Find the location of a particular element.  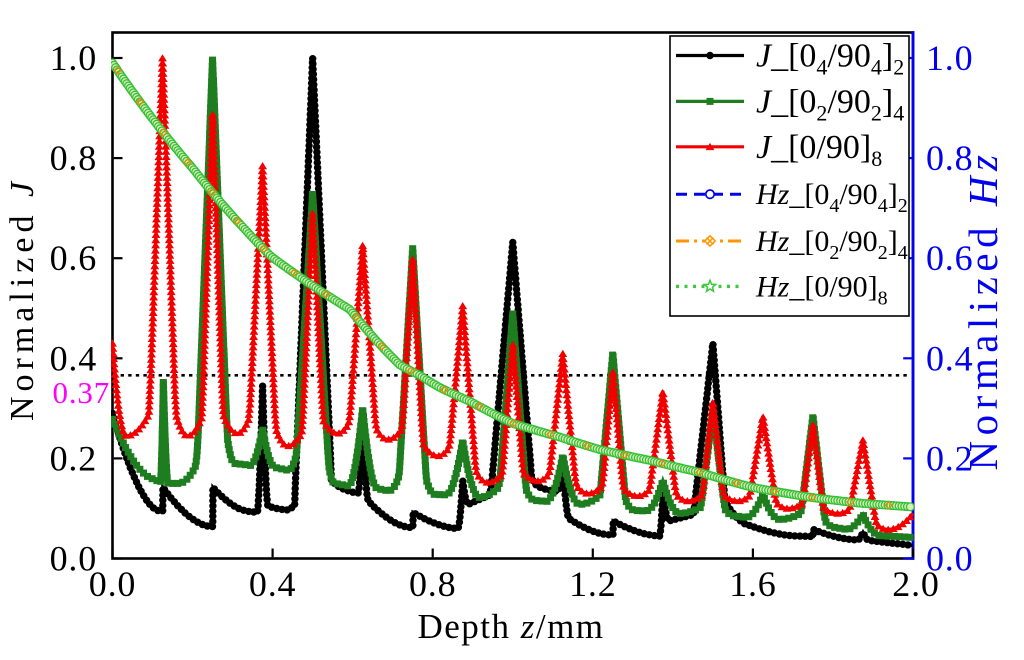

svg-text: 0.37 is located at coordinates (81, 392).